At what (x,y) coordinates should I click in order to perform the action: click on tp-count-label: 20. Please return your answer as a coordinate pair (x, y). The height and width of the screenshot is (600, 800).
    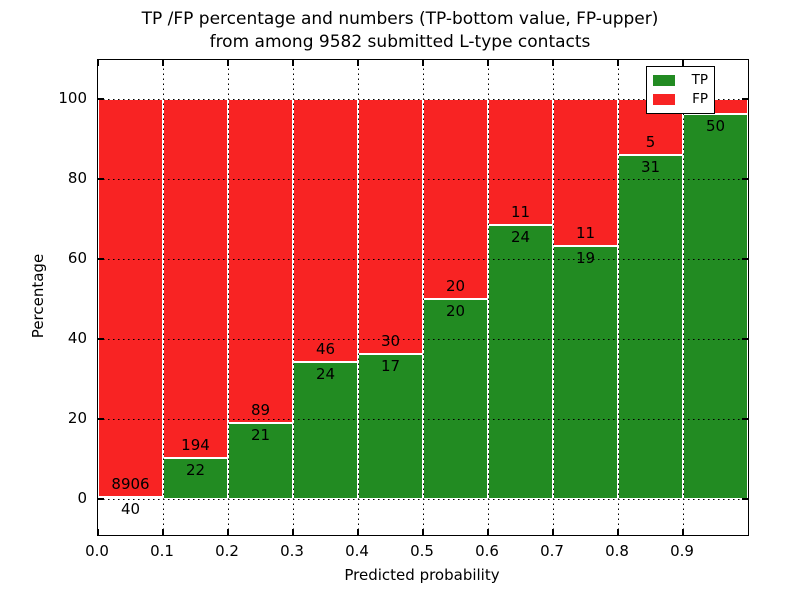
    Looking at the image, I should click on (455, 311).